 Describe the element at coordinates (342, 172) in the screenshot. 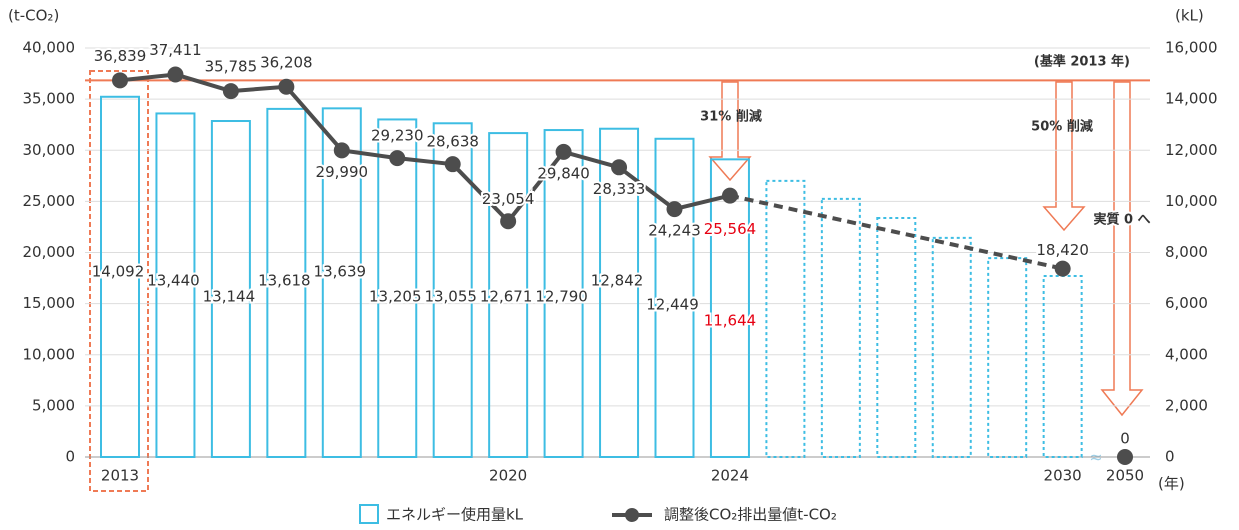

I see `line-value-label: 29,990` at that location.